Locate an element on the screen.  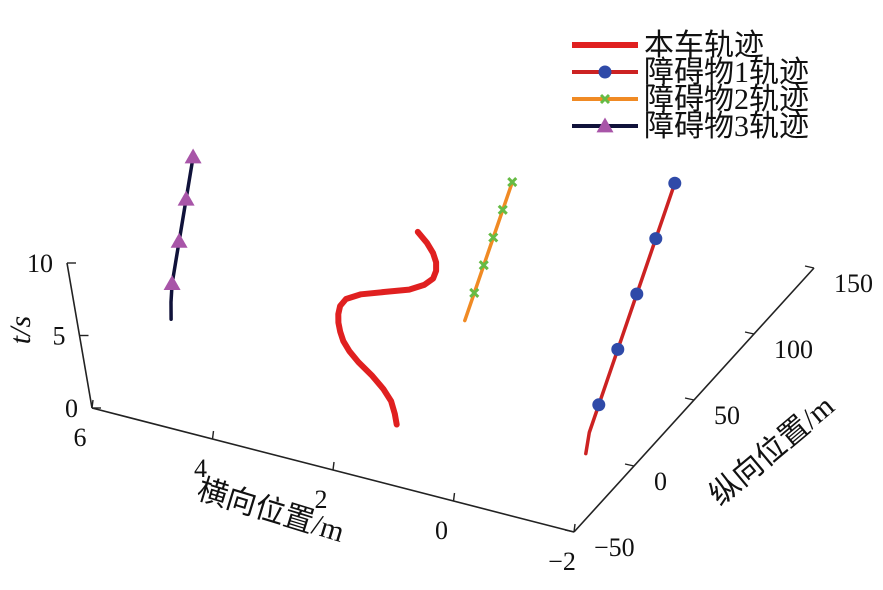
y-tick-label: 150 is located at coordinates (853, 283).